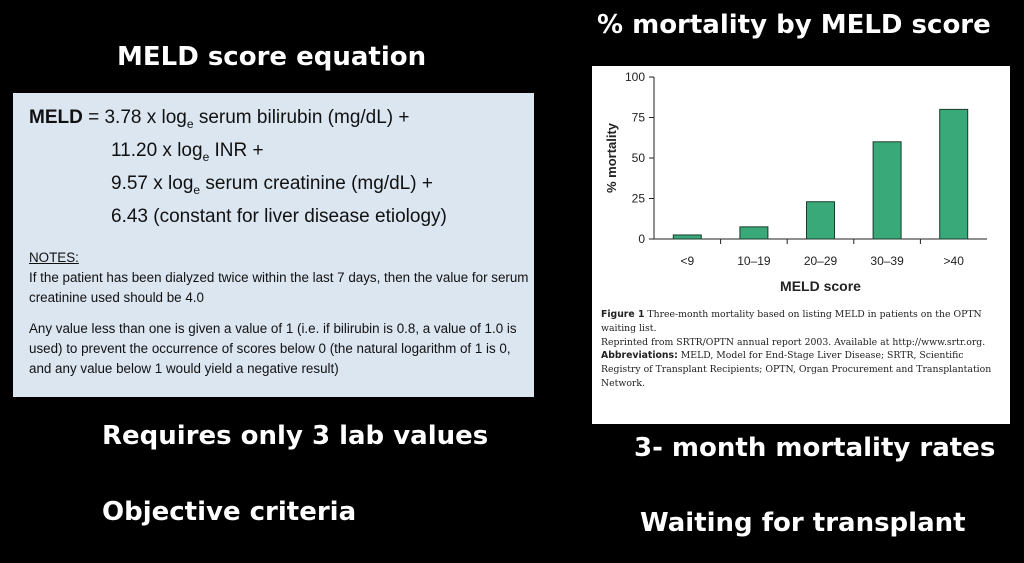 The width and height of the screenshot is (1024, 563). I want to click on notes-heading: NOTES:, so click(54, 257).